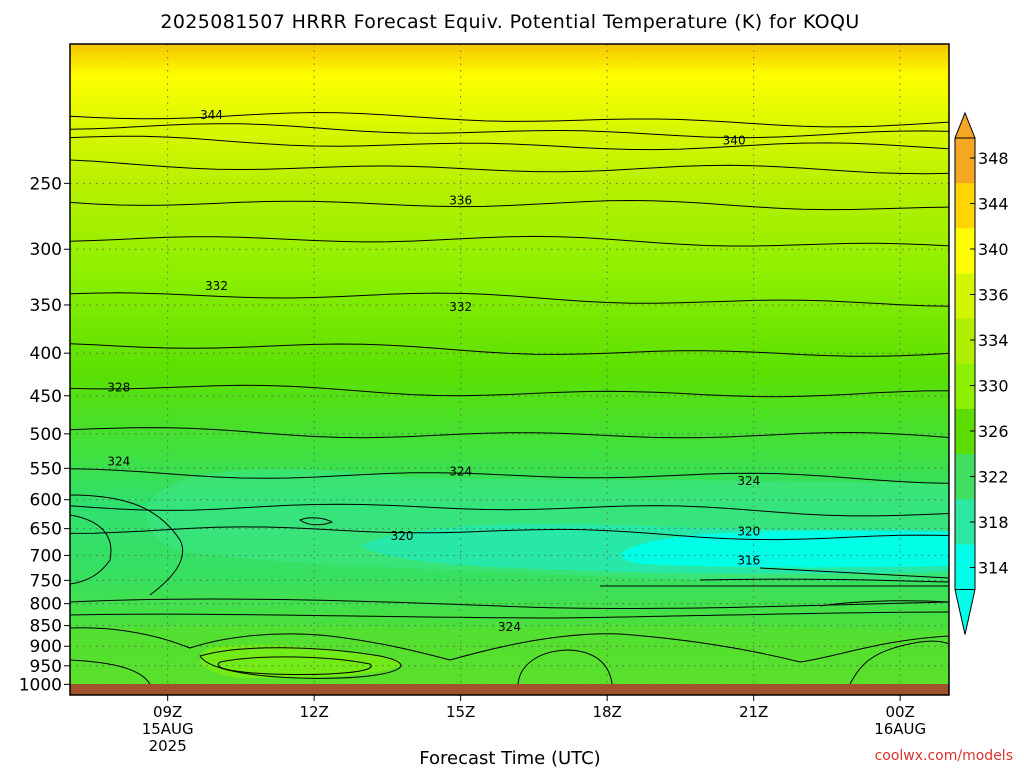 This screenshot has width=1024, height=768. I want to click on contour-label: 316, so click(748, 561).